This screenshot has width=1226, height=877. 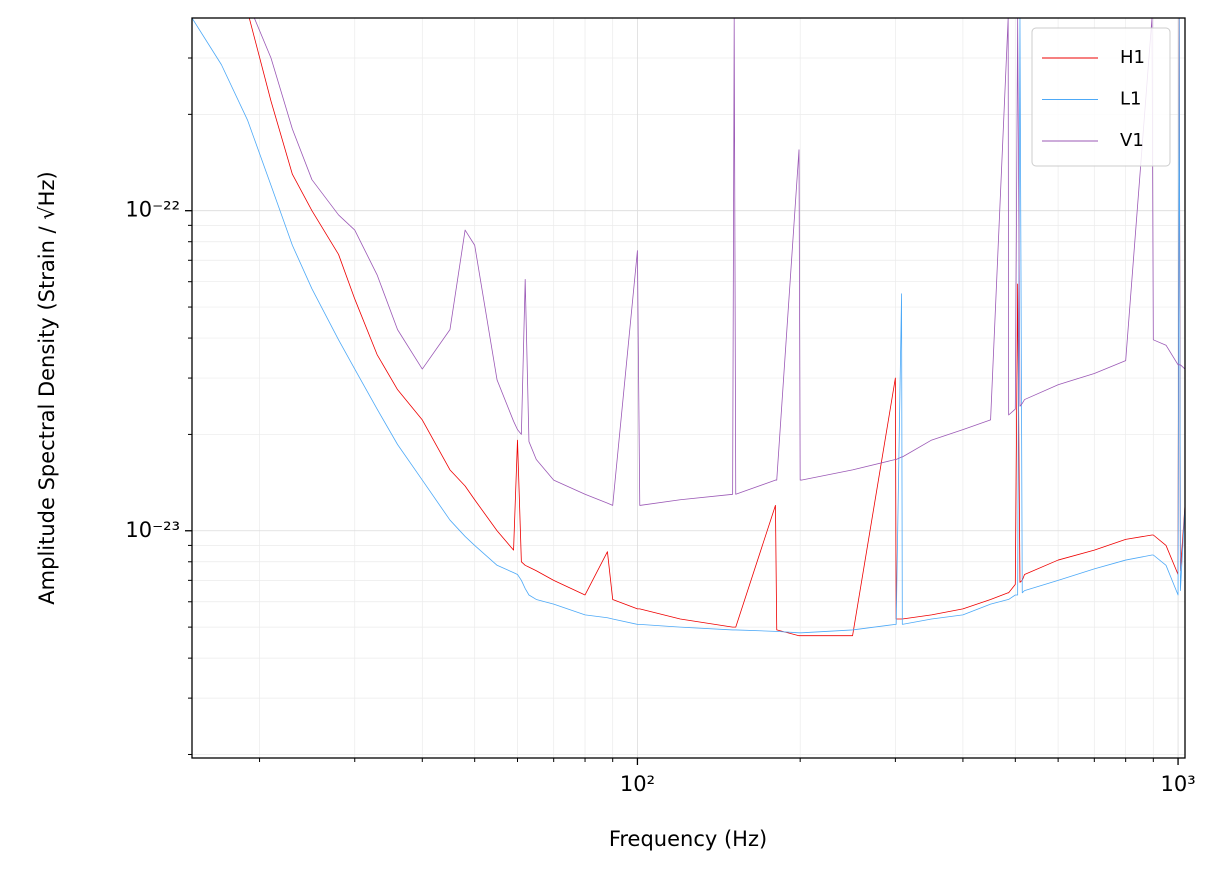 I want to click on legend-label: H1, so click(x=1132, y=57).